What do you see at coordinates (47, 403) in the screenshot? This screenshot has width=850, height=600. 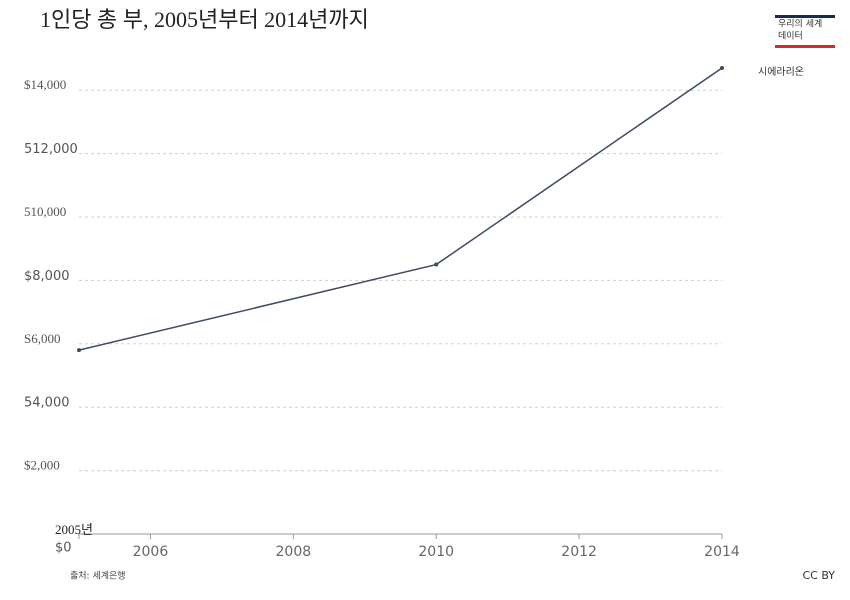 I see `y-tick-label: 54,000` at bounding box center [47, 403].